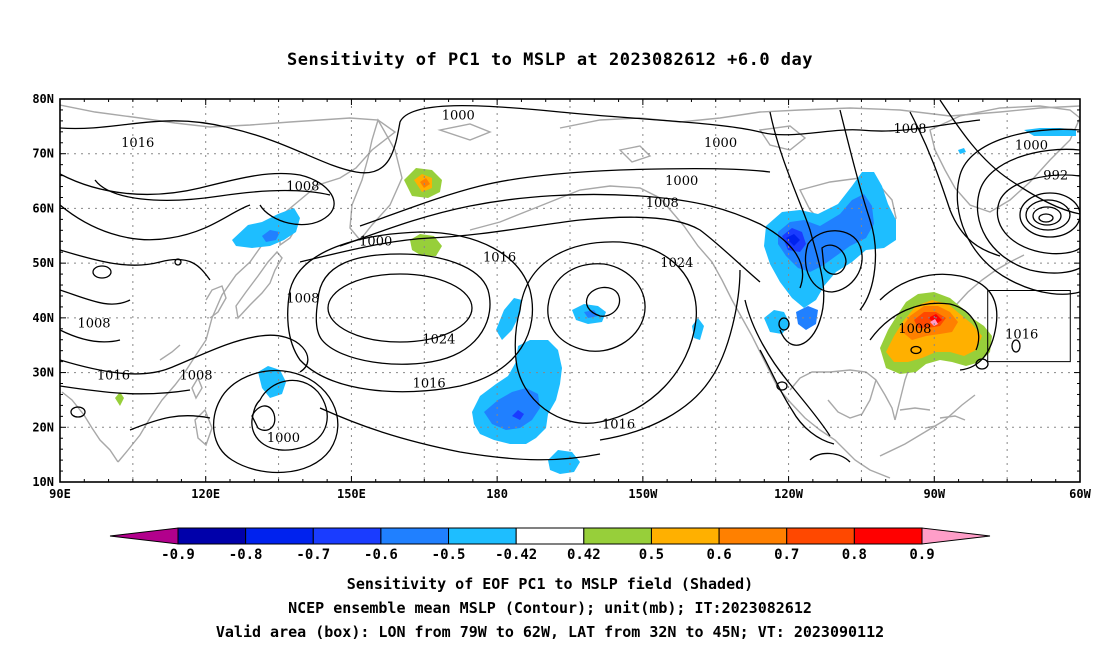  Describe the element at coordinates (921, 555) in the screenshot. I see `colorbar-label: 0.9` at that location.